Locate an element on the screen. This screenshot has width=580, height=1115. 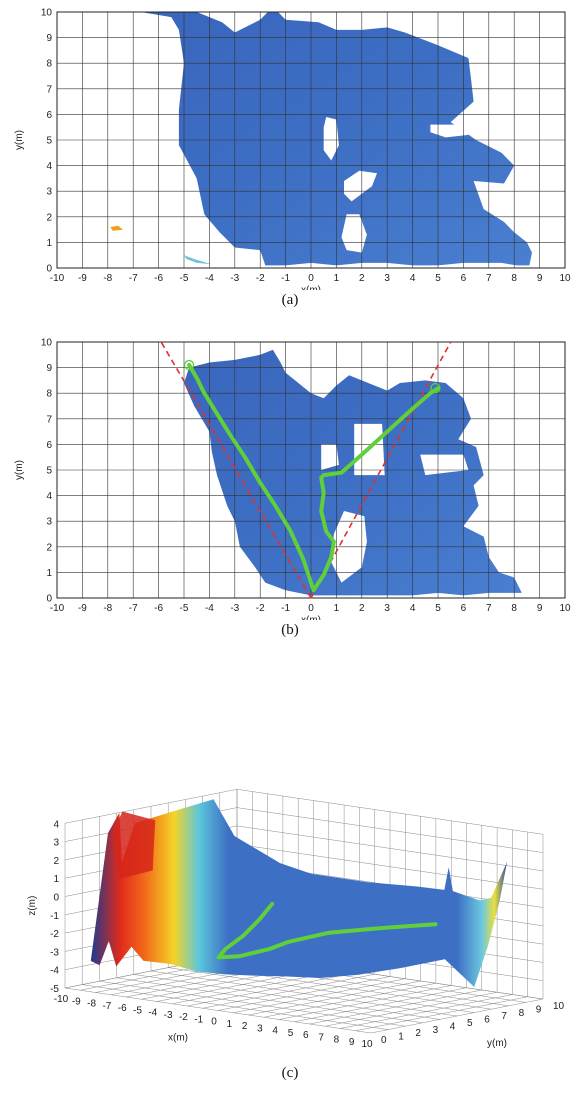
z-tick-label: 4 is located at coordinates (56, 824).